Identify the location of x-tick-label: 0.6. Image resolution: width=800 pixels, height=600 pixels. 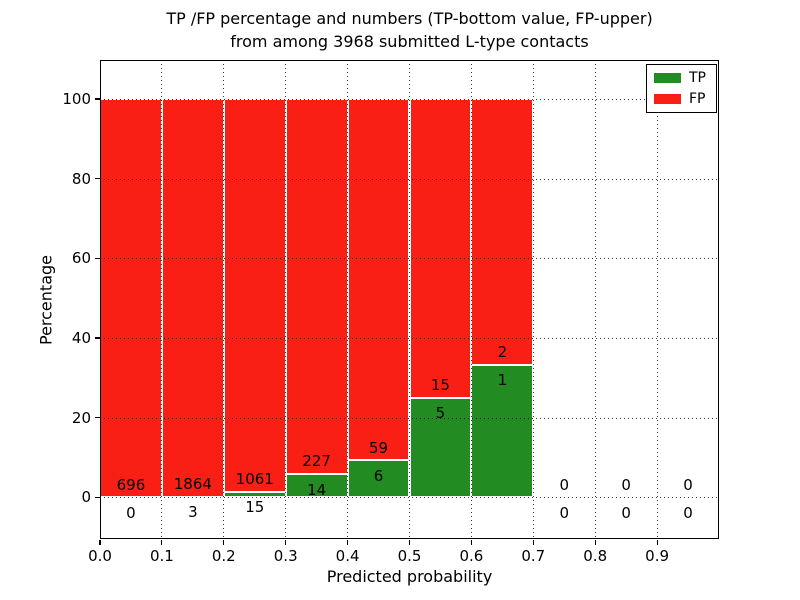
(471, 556).